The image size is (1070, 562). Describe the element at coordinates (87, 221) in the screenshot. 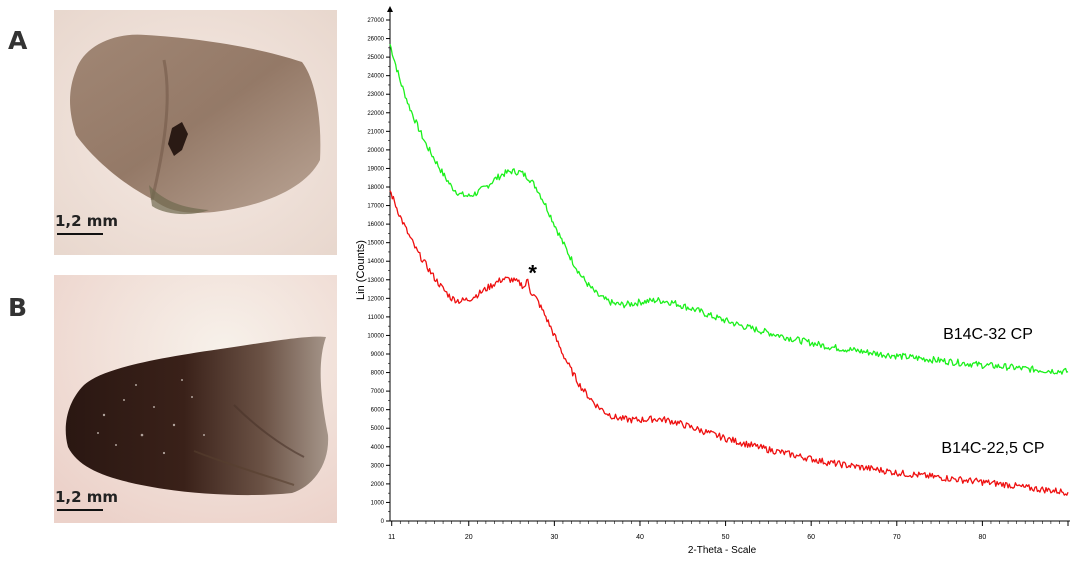

I see `scale-text-a: 1,2 mm` at that location.